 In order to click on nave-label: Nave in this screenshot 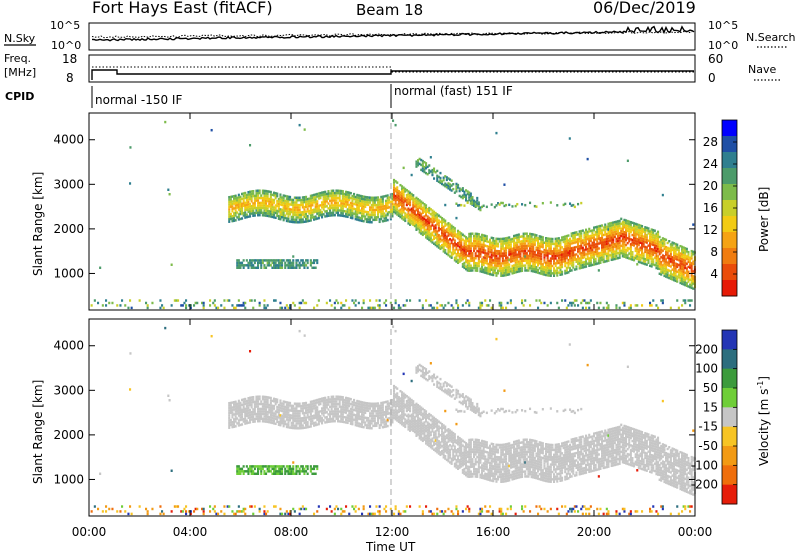, I will do `click(762, 69)`.